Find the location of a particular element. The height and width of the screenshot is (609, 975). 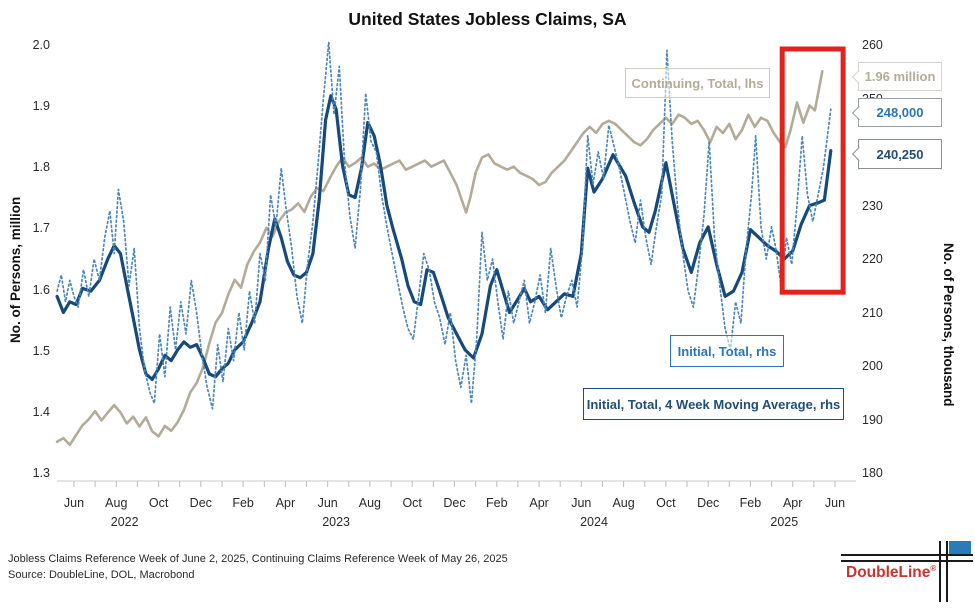

callout-initial-value: 248,000 is located at coordinates (896, 112).